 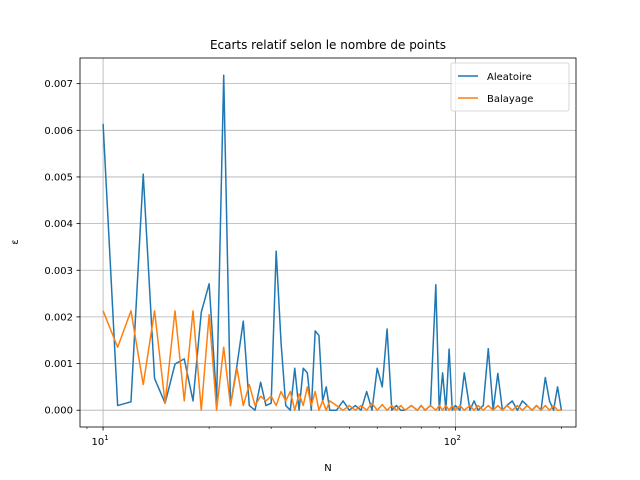 I want to click on x-tick-label: 10¹, so click(x=99, y=441).